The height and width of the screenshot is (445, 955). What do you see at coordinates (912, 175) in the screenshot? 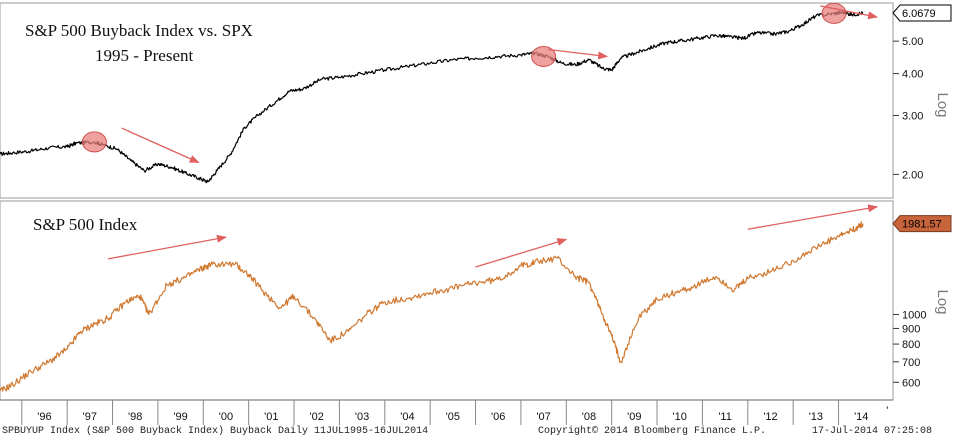
I see `y-tick-label: 2.00` at bounding box center [912, 175].